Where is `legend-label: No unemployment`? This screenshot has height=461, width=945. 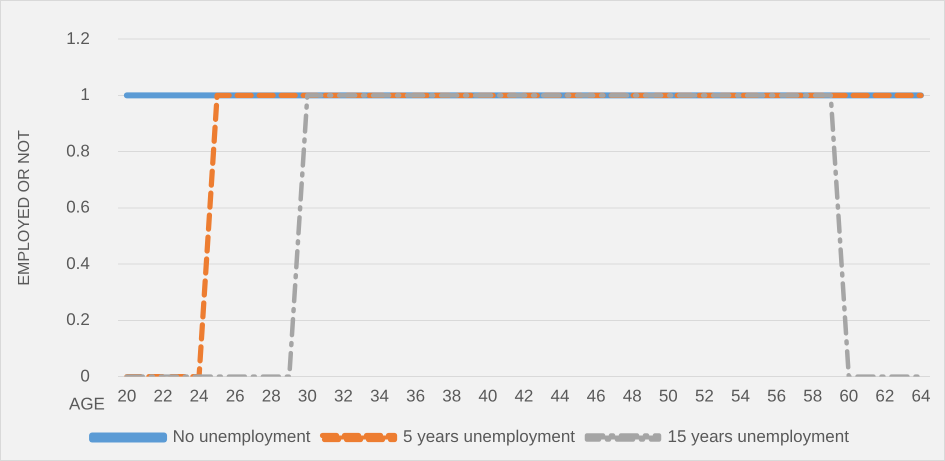
legend-label: No unemployment is located at coordinates (241, 436).